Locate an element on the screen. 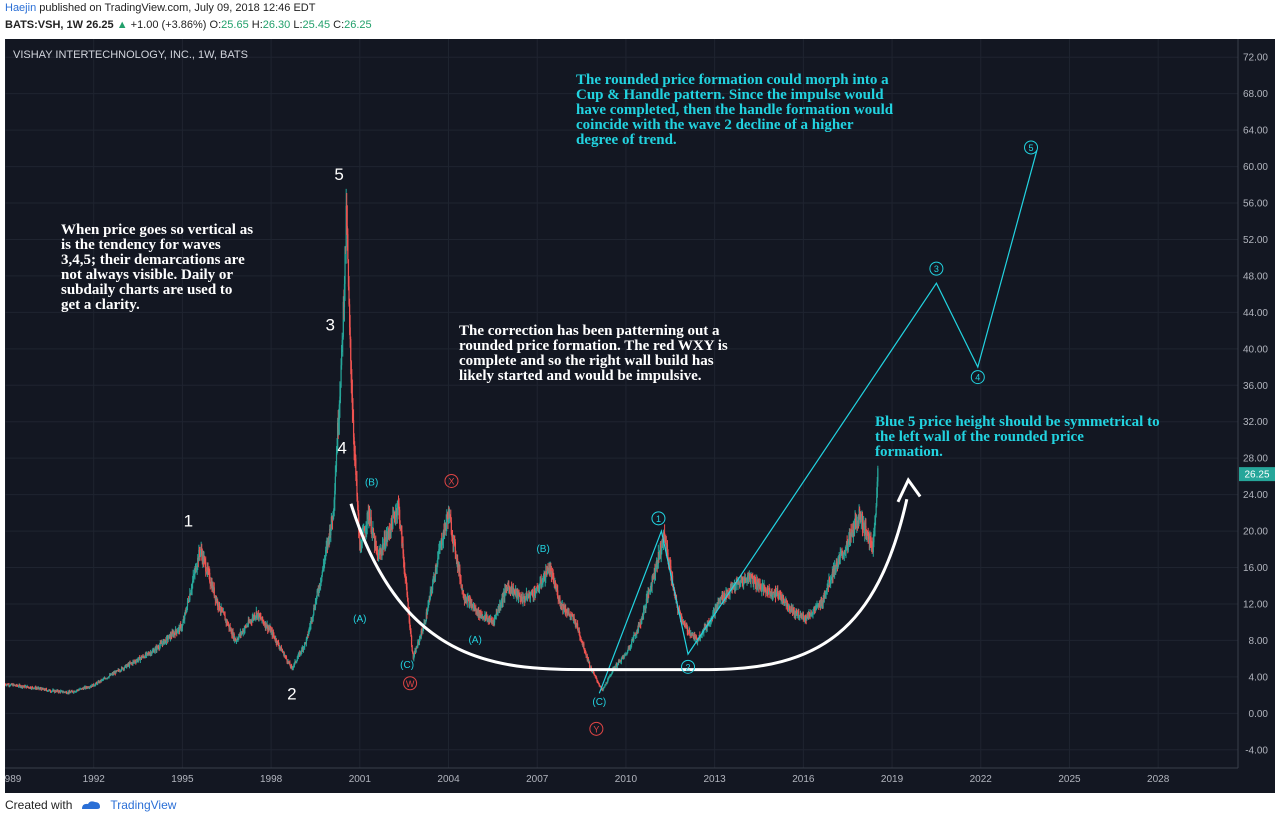 This screenshot has height=818, width=1280. x-tick-label: 2013 is located at coordinates (715, 779).